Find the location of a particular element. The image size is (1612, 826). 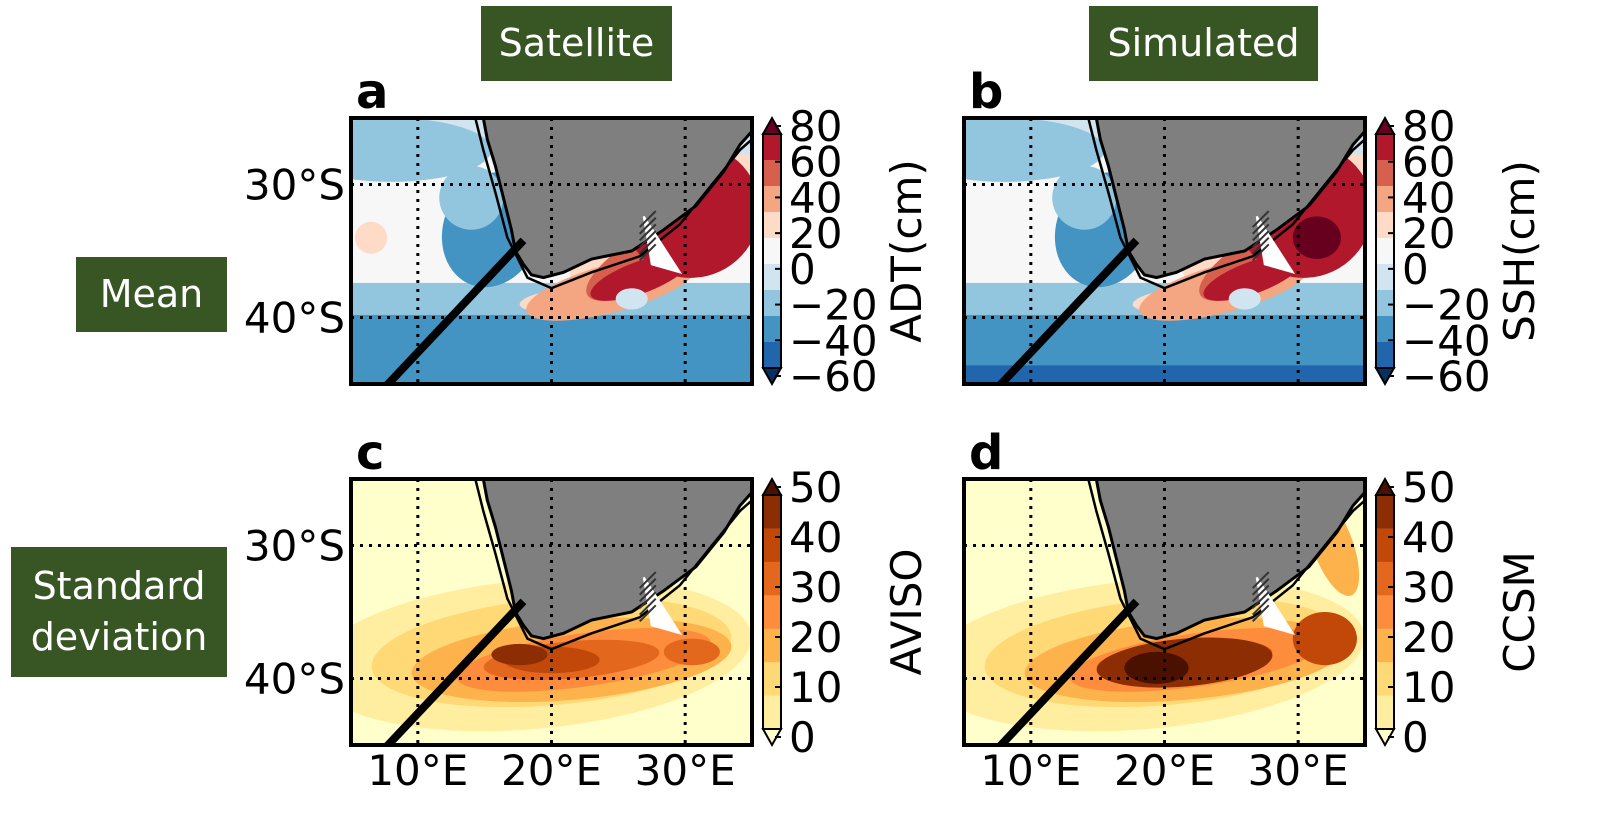

colorbar-tick-label: −60 is located at coordinates (833, 376).